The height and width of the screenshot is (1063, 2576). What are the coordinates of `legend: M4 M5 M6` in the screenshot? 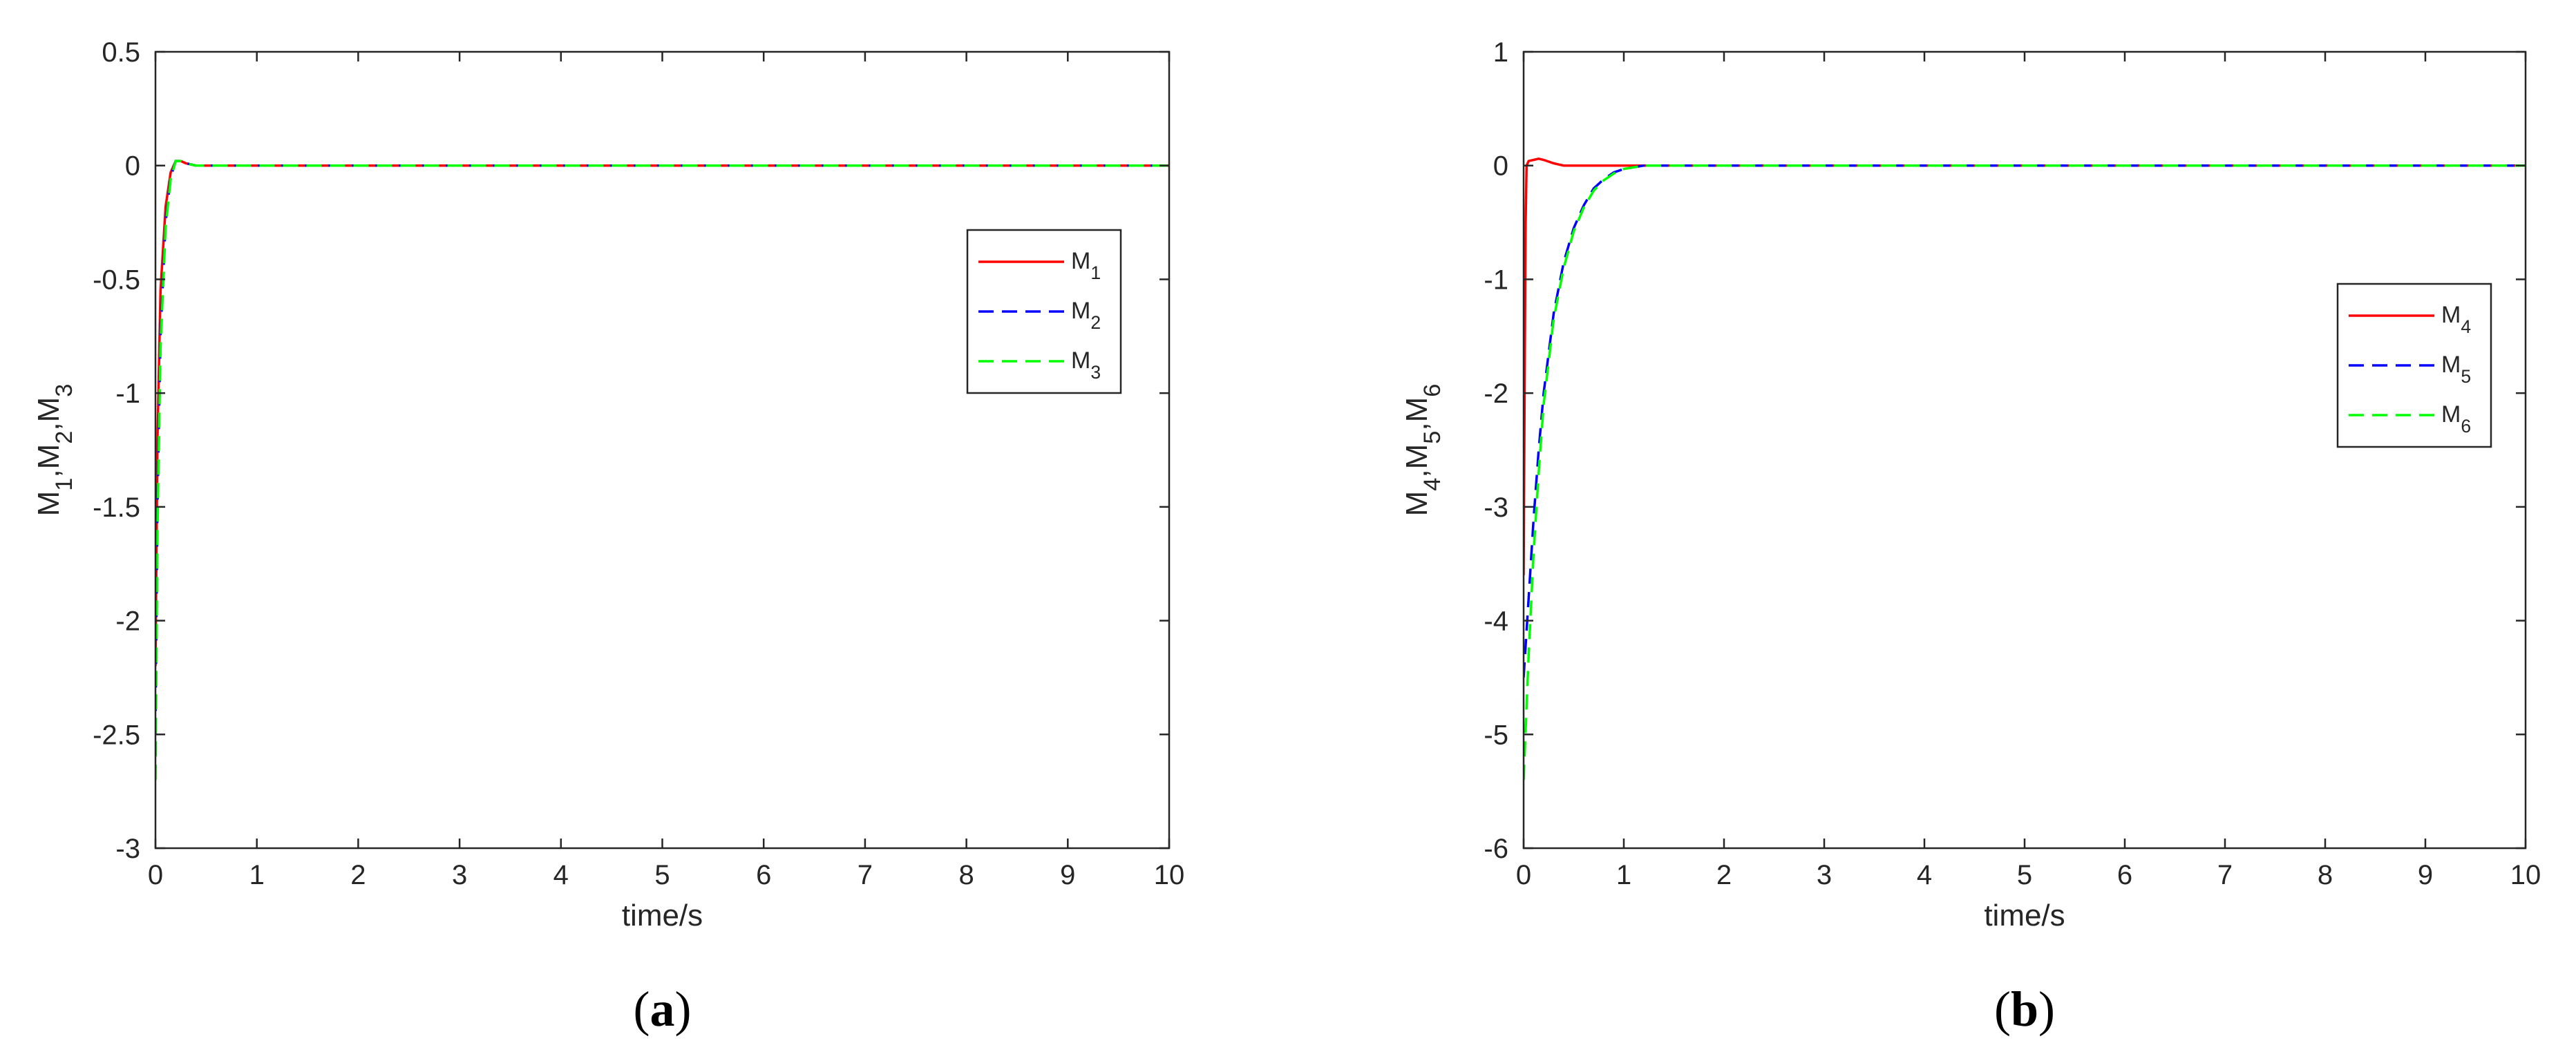 It's located at (2414, 365).